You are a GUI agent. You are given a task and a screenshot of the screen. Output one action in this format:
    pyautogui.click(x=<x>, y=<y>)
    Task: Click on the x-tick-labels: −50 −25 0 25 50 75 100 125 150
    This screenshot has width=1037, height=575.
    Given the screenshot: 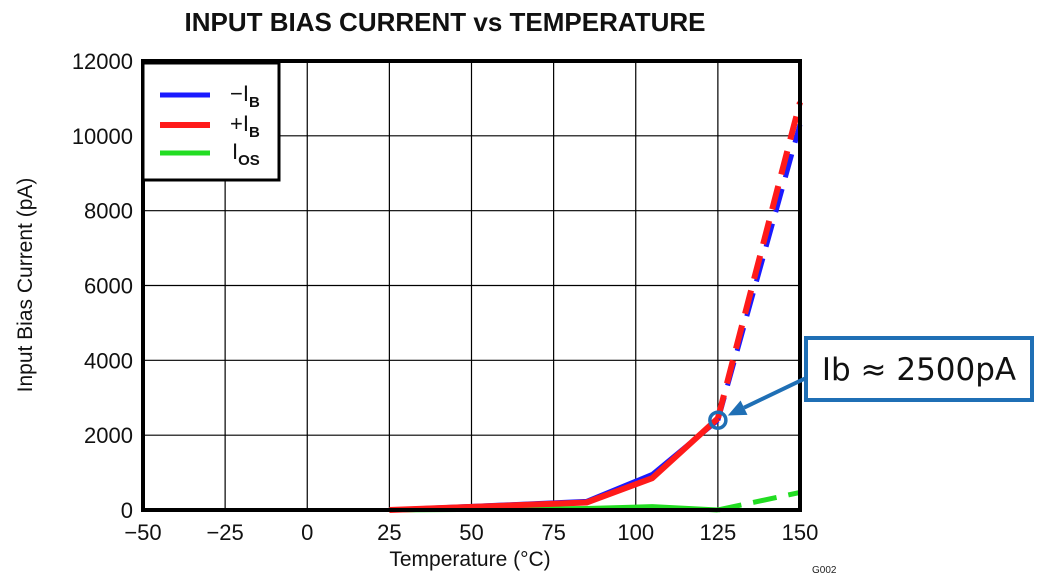 What is the action you would take?
    pyautogui.click(x=471, y=532)
    